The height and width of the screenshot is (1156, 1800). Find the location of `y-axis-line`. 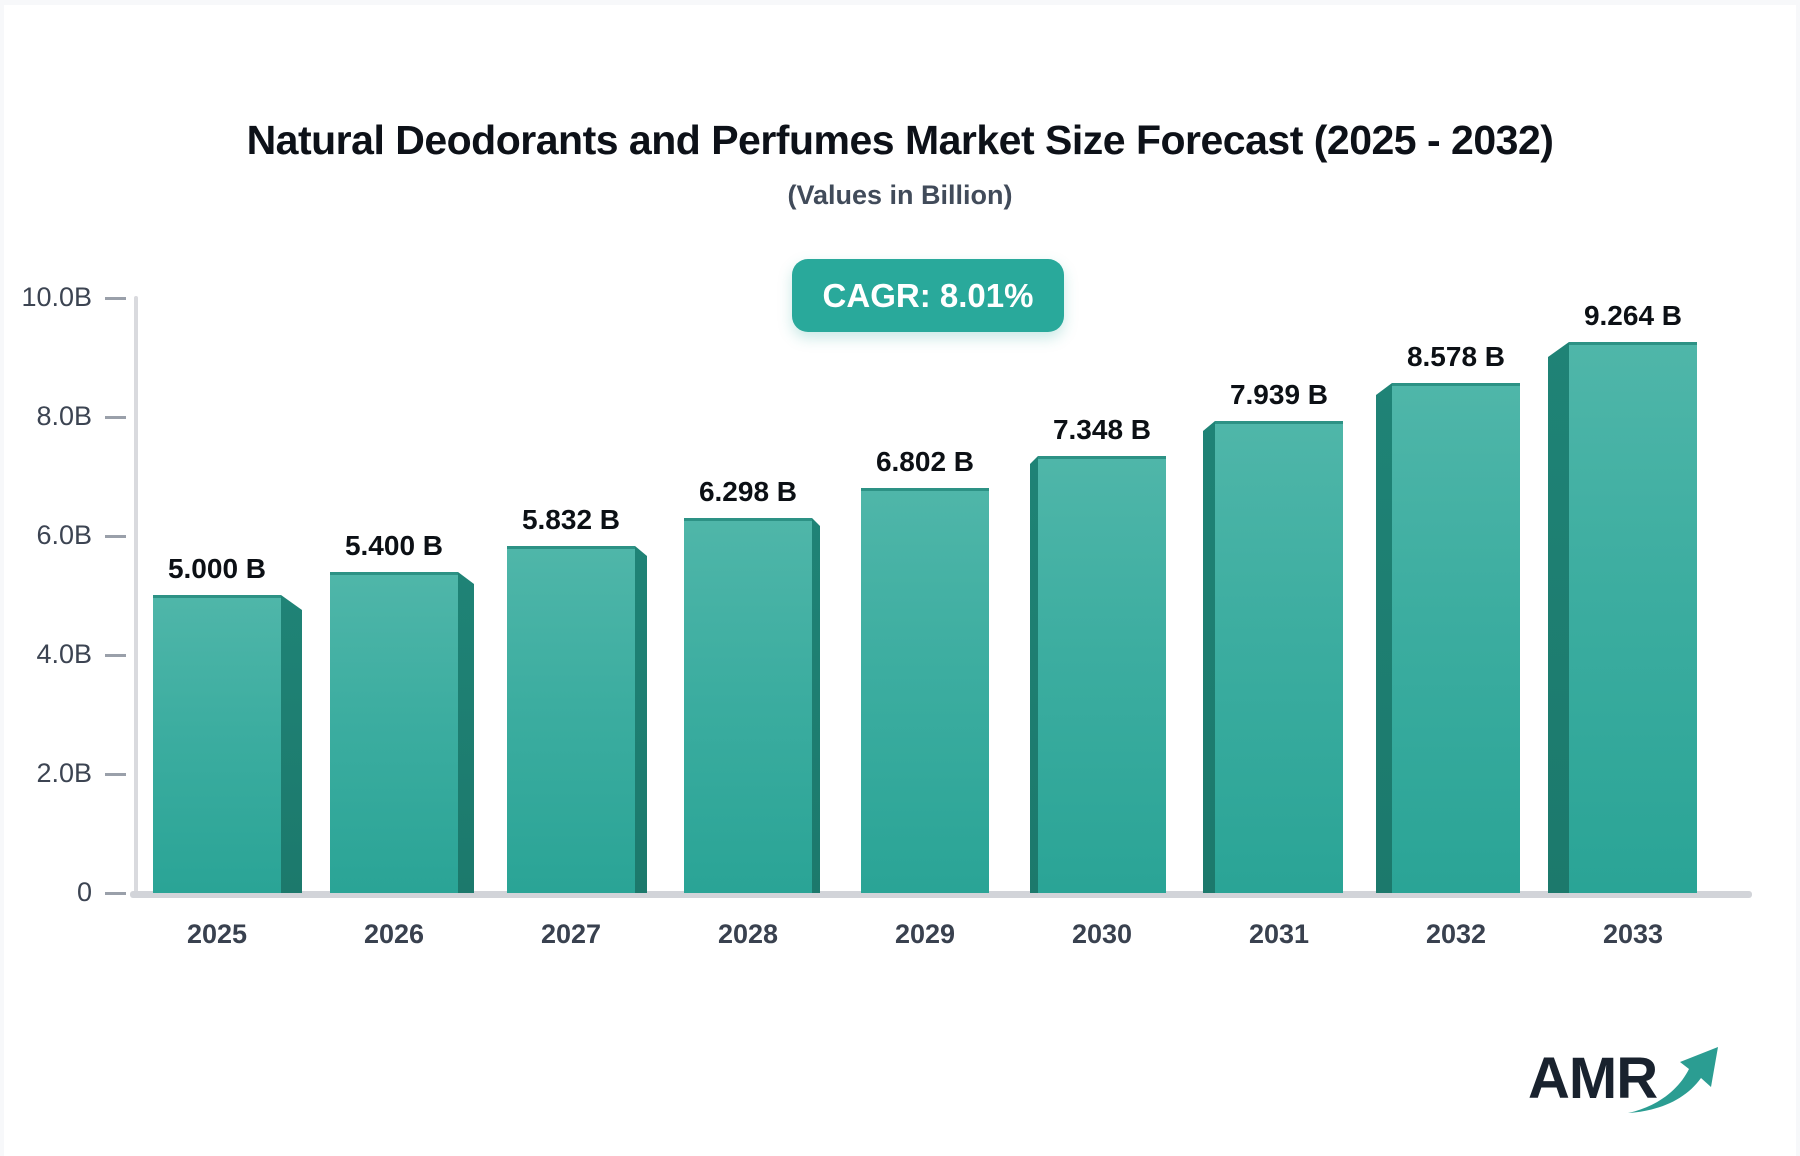

y-axis-line is located at coordinates (136, 594).